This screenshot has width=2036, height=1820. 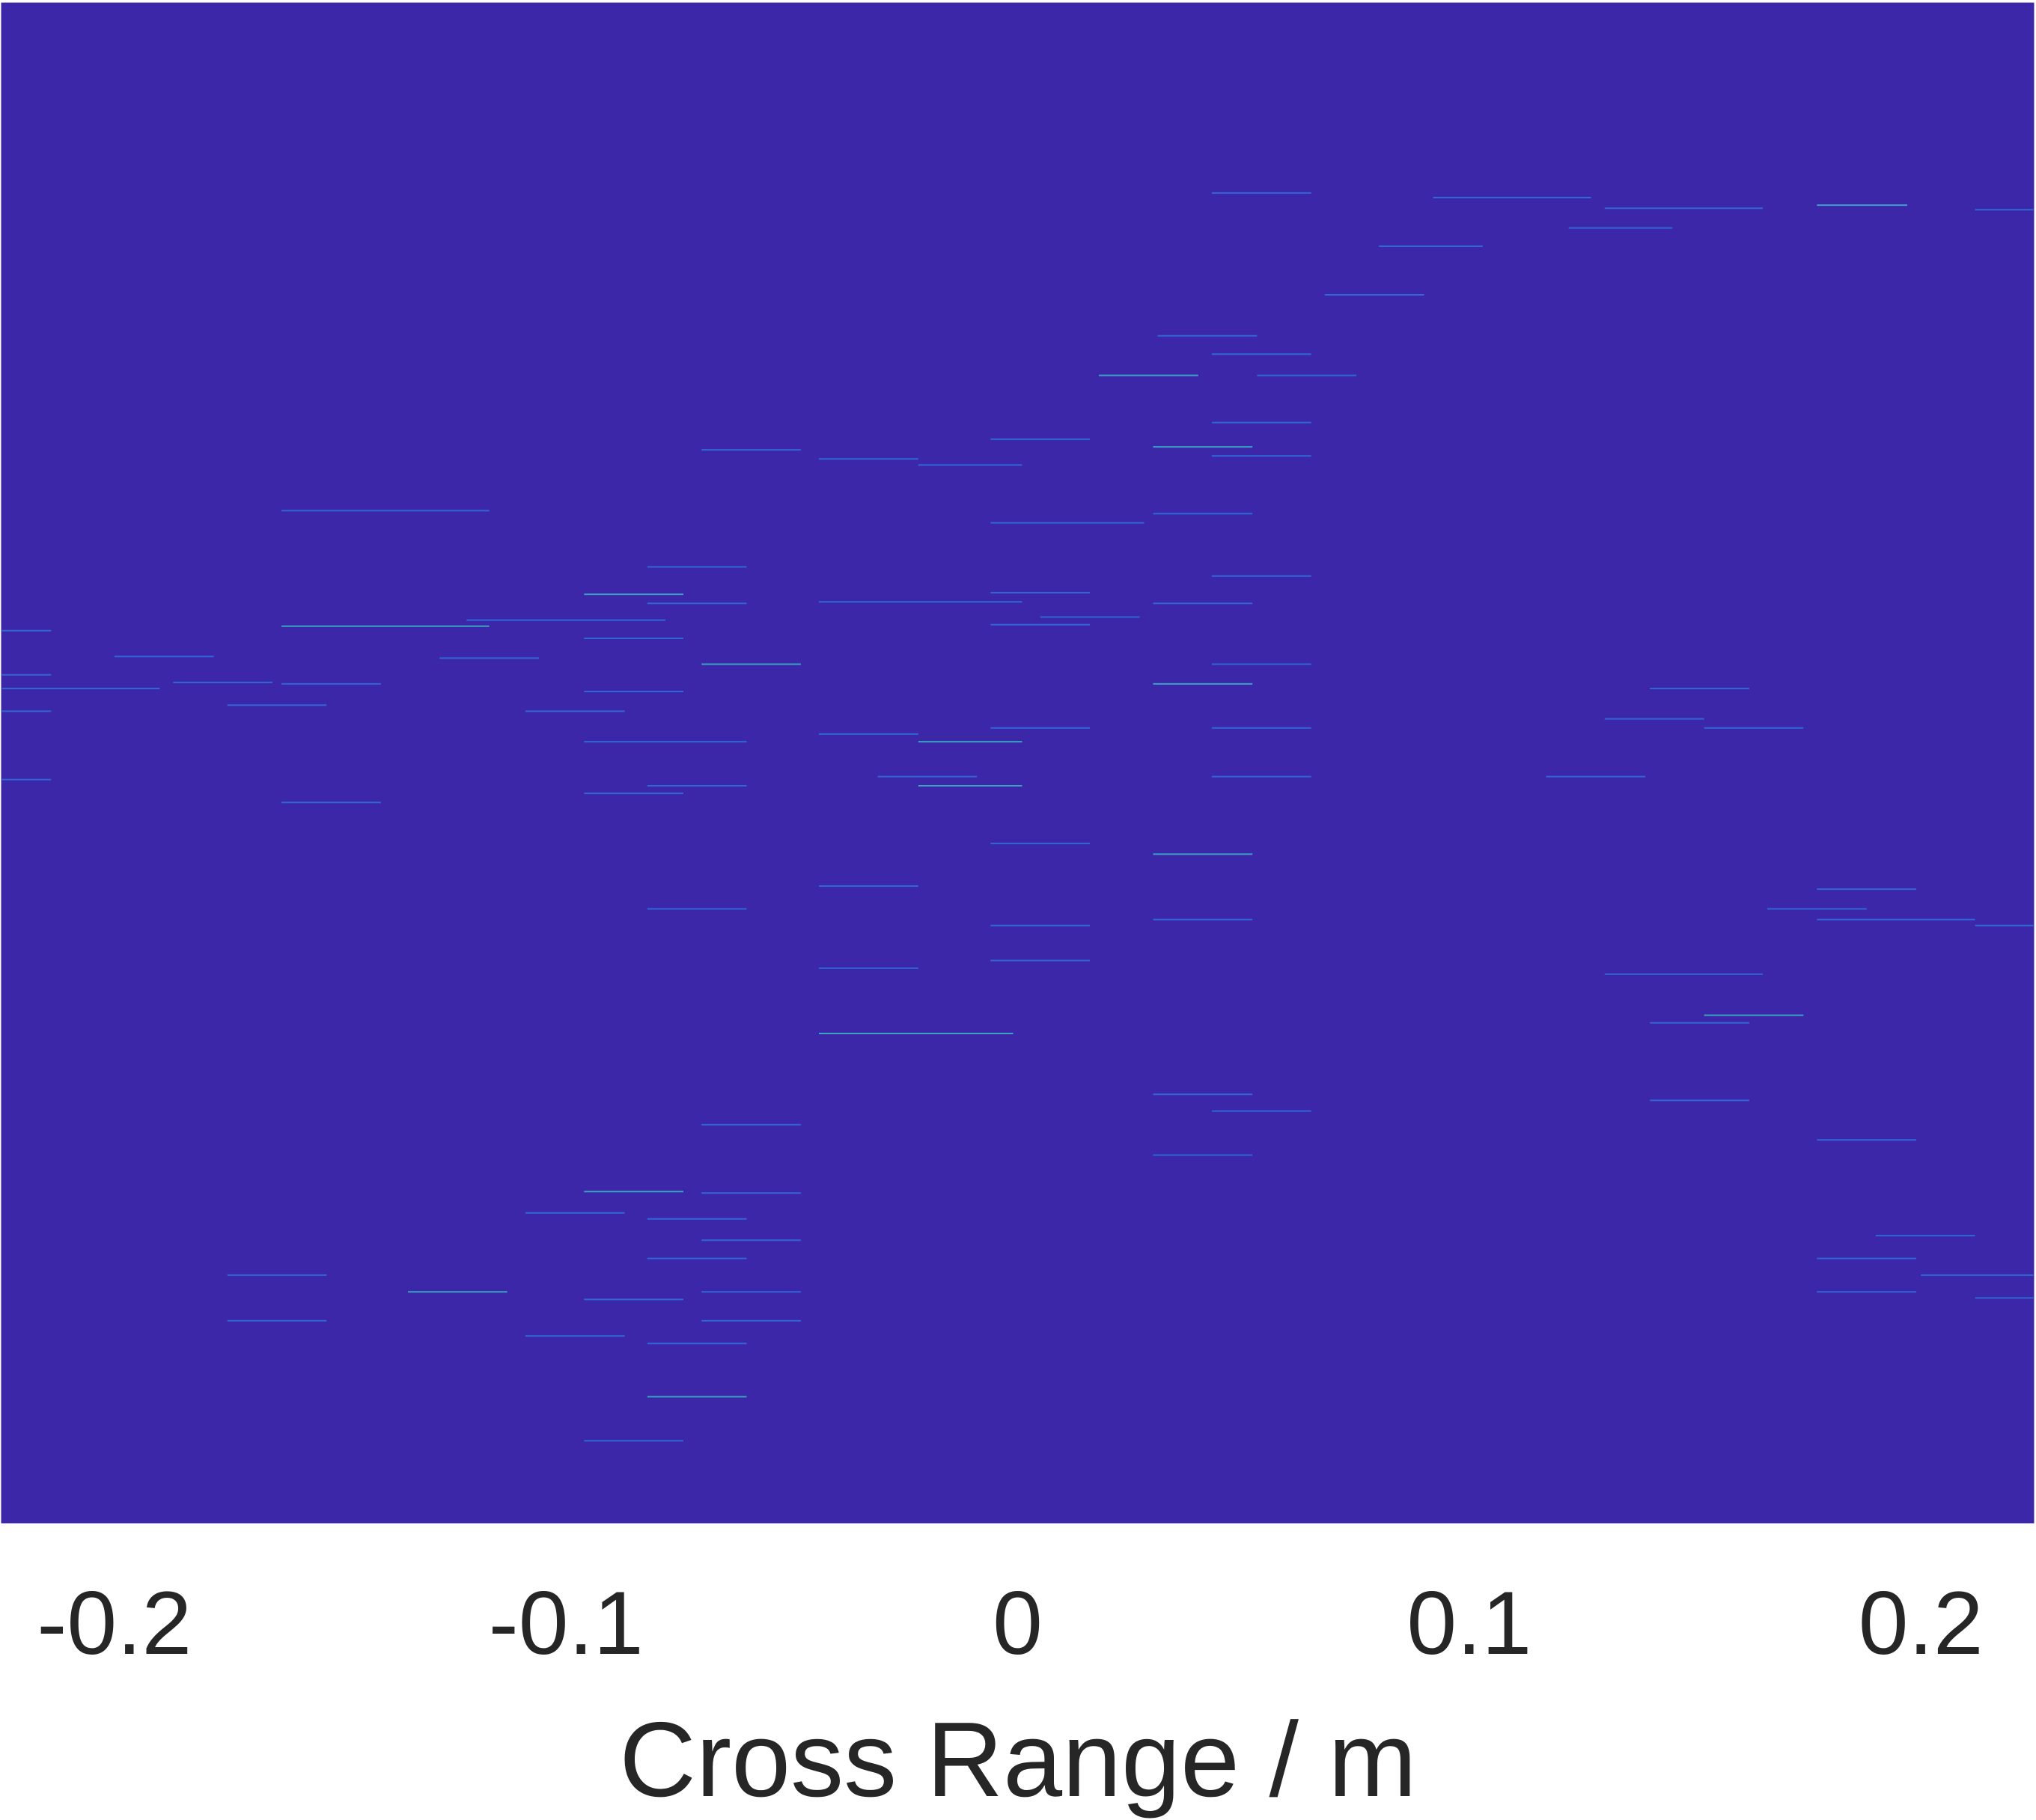 What do you see at coordinates (1468, 1623) in the screenshot?
I see `x-tick-label: 0.1` at bounding box center [1468, 1623].